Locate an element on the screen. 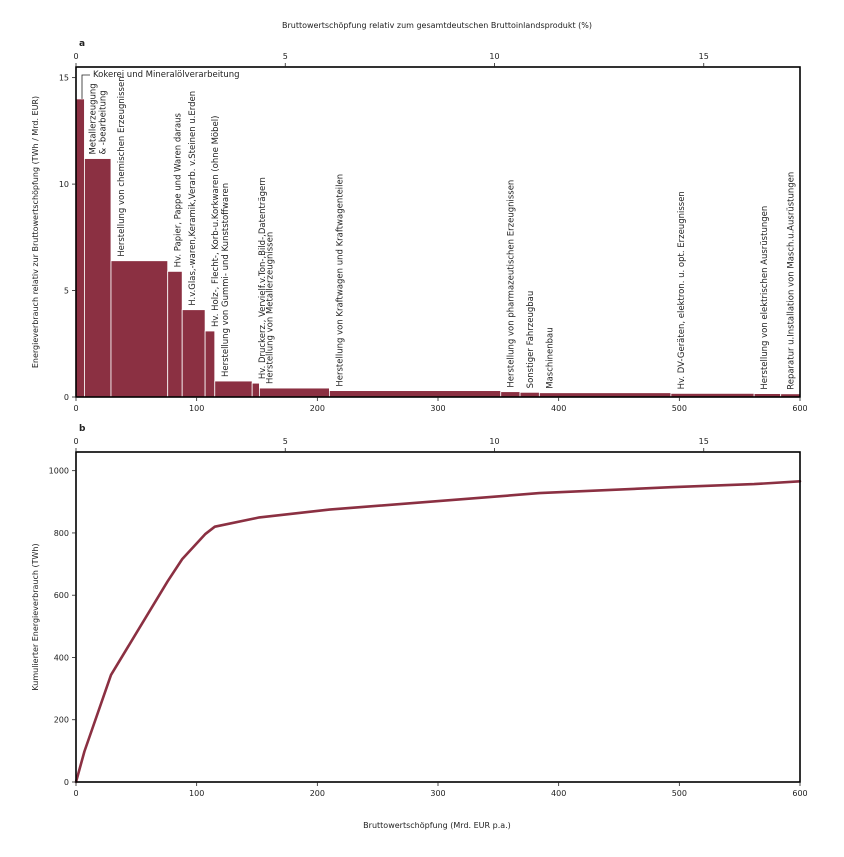 The height and width of the screenshot is (857, 844). bar-label-9: Herstellung von Metallerzeugnissen is located at coordinates (270, 308).